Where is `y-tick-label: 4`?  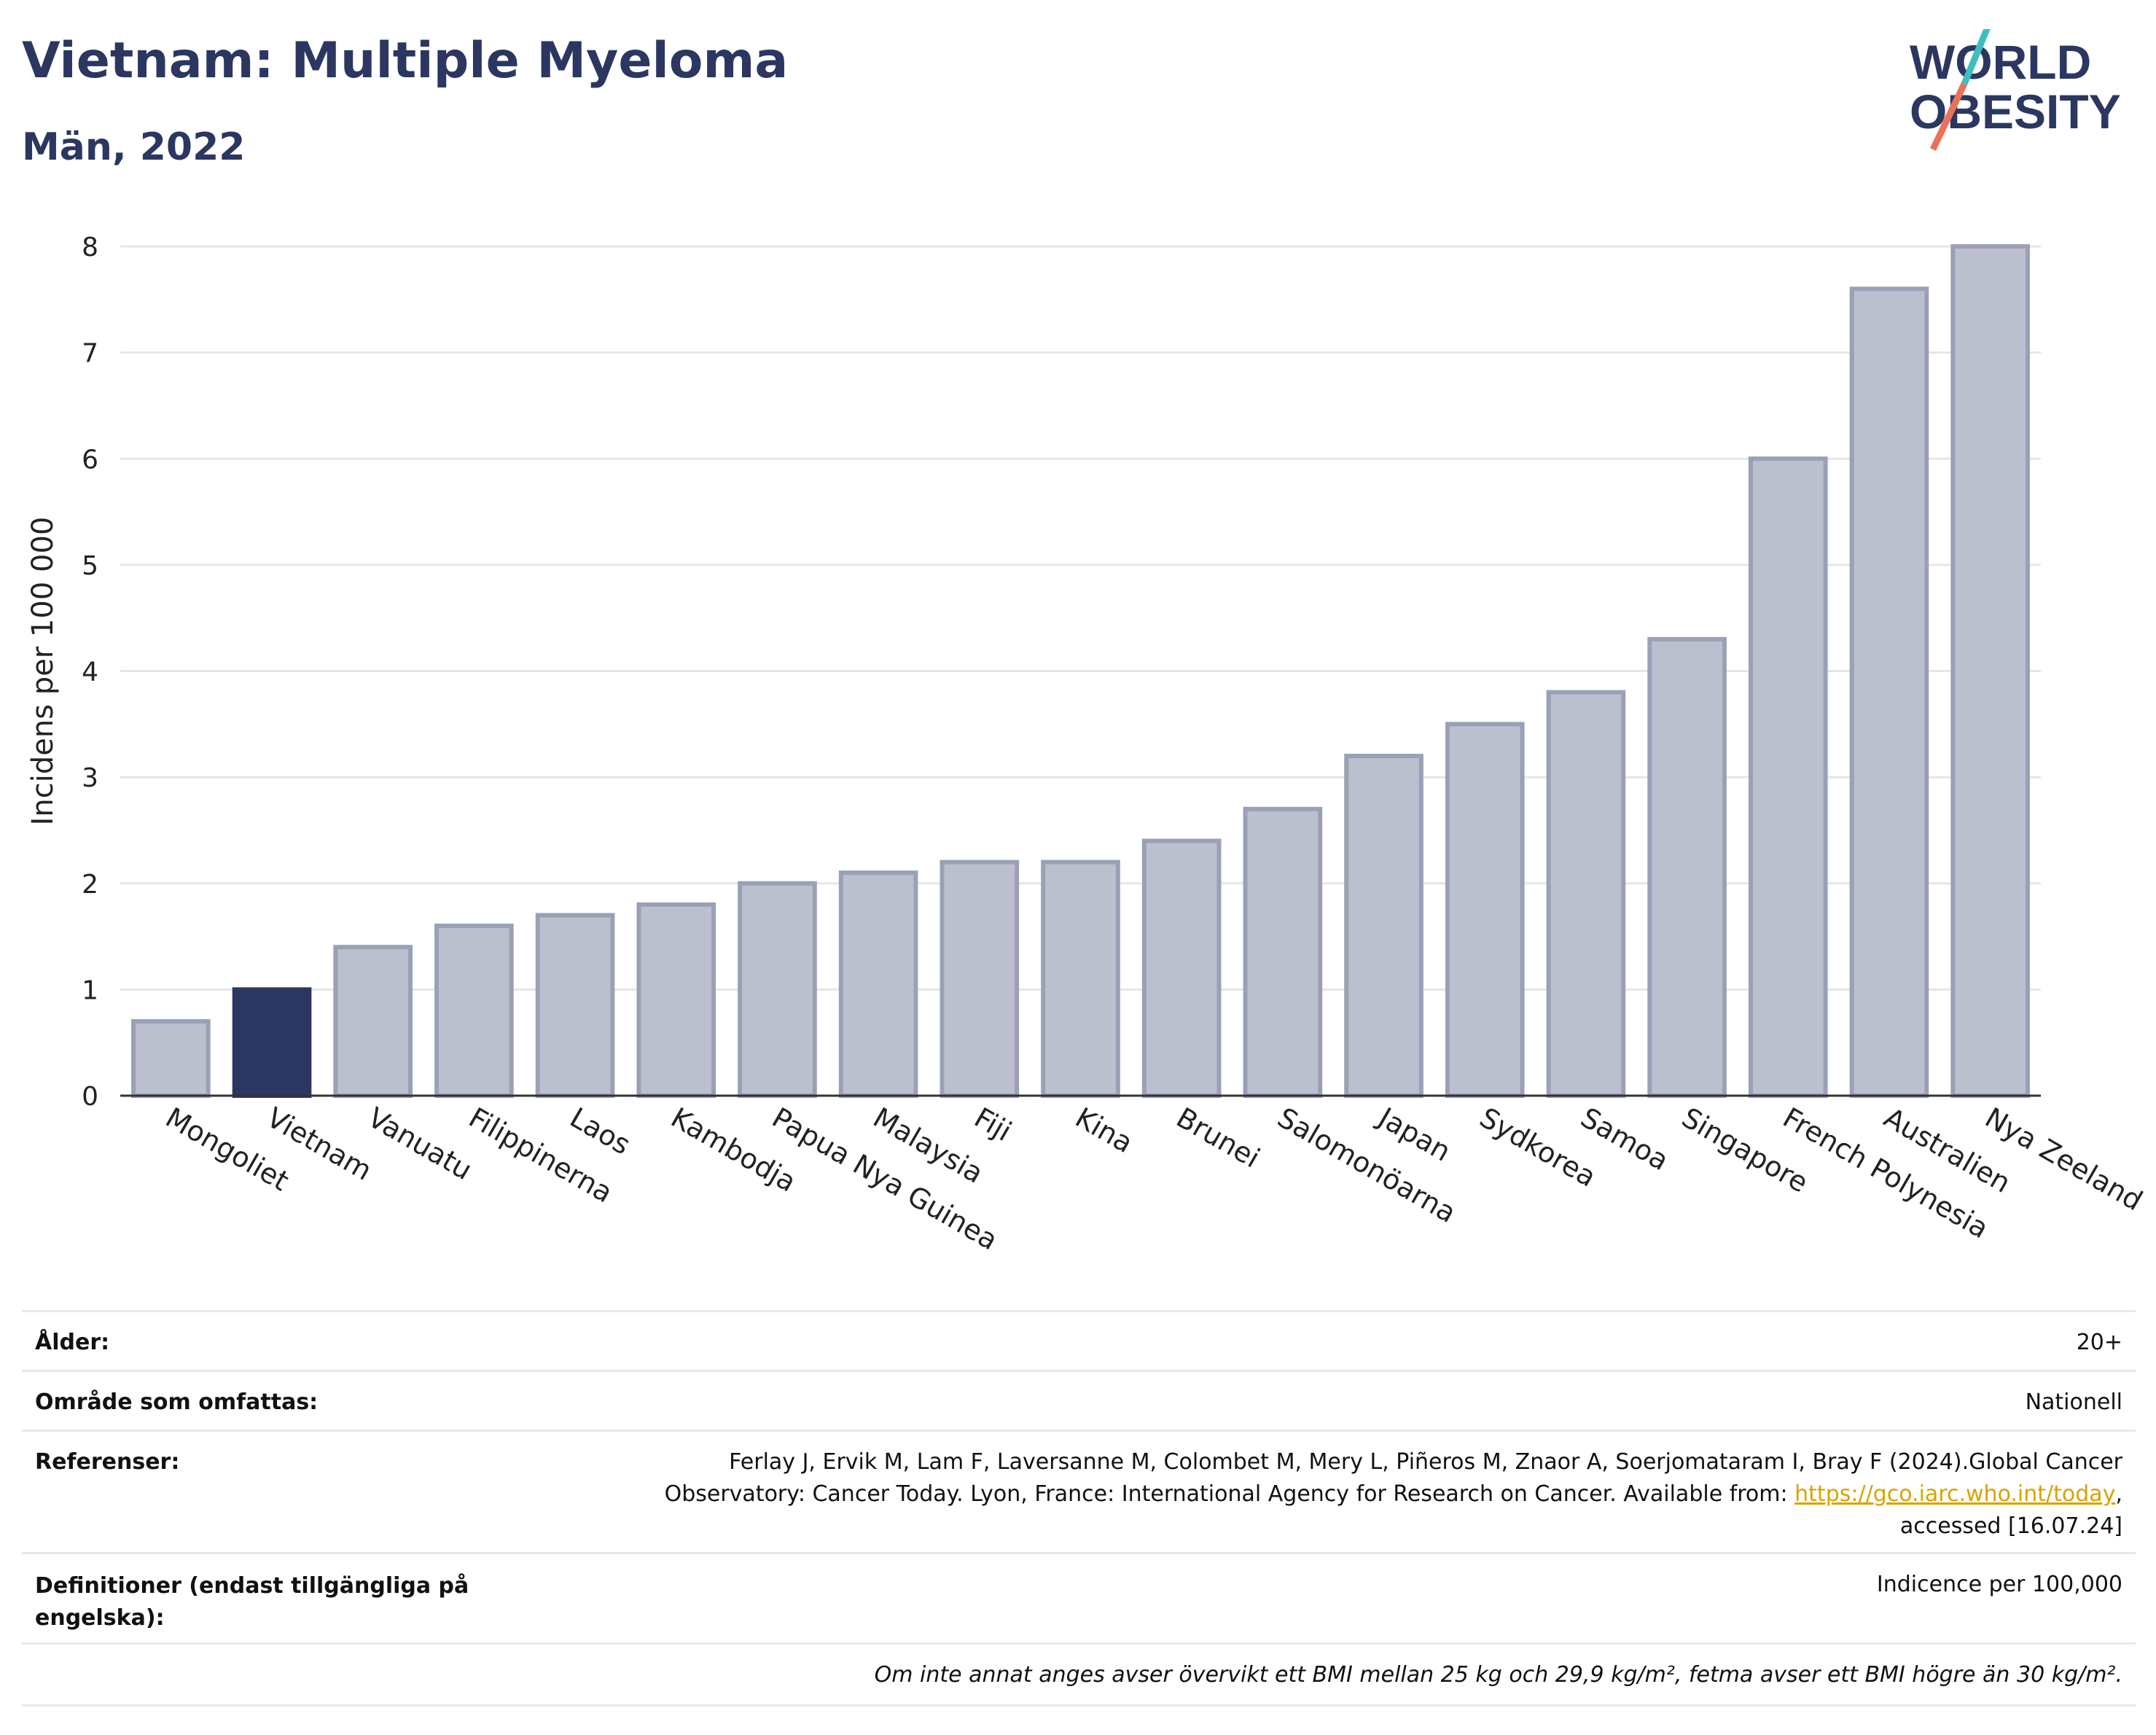
y-tick-label: 4 is located at coordinates (90, 672).